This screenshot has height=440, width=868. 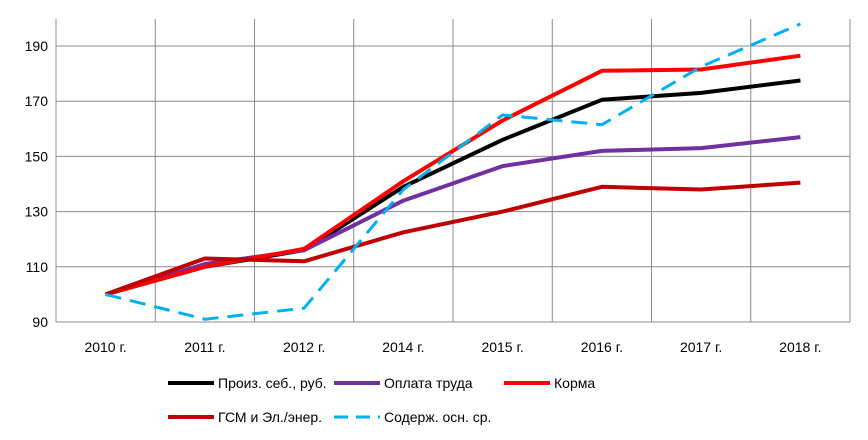 What do you see at coordinates (304, 347) in the screenshot?
I see `x-tick-label: 2012 г.` at bounding box center [304, 347].